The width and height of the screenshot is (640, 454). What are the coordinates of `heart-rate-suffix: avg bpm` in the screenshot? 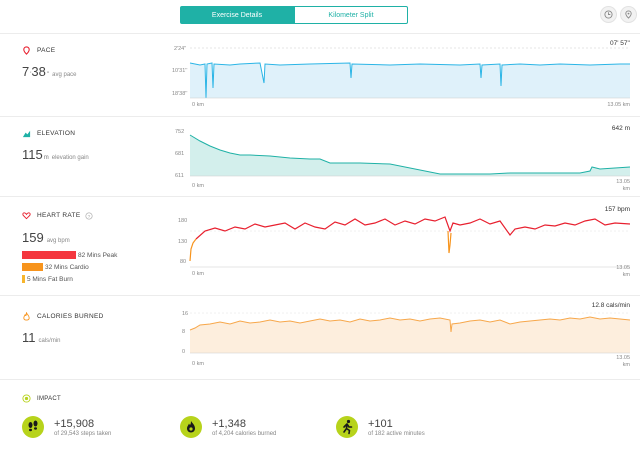 It's located at (58, 241).